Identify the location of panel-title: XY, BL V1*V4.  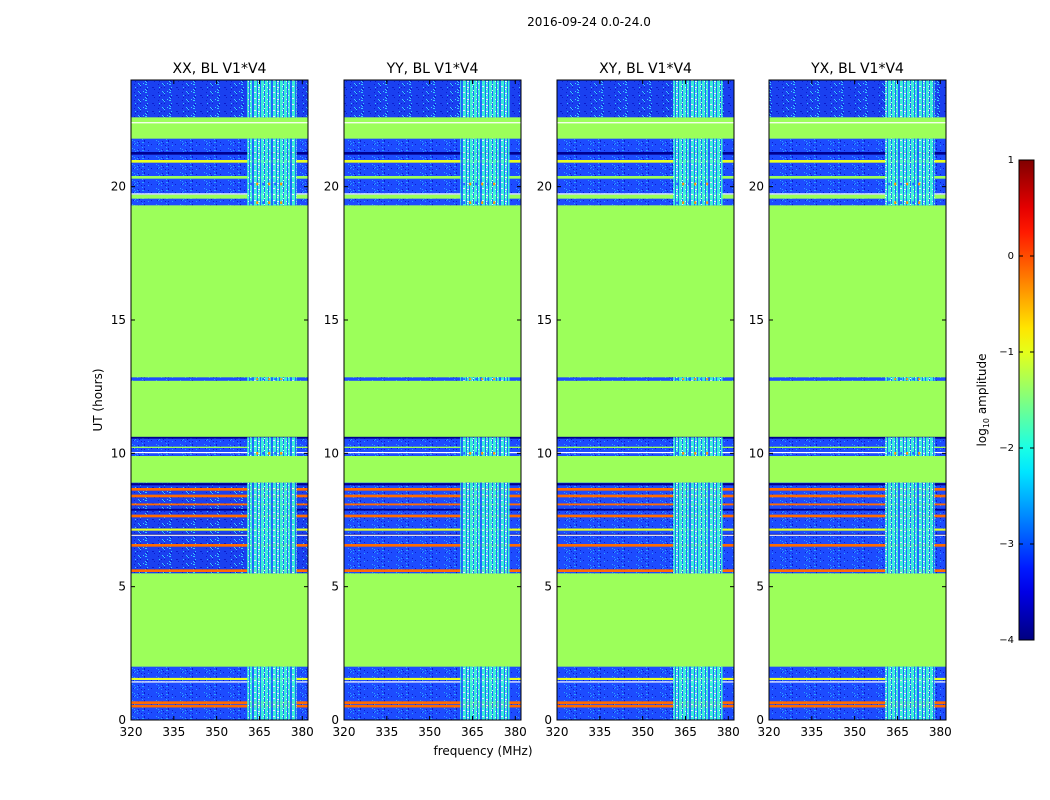
(645, 69).